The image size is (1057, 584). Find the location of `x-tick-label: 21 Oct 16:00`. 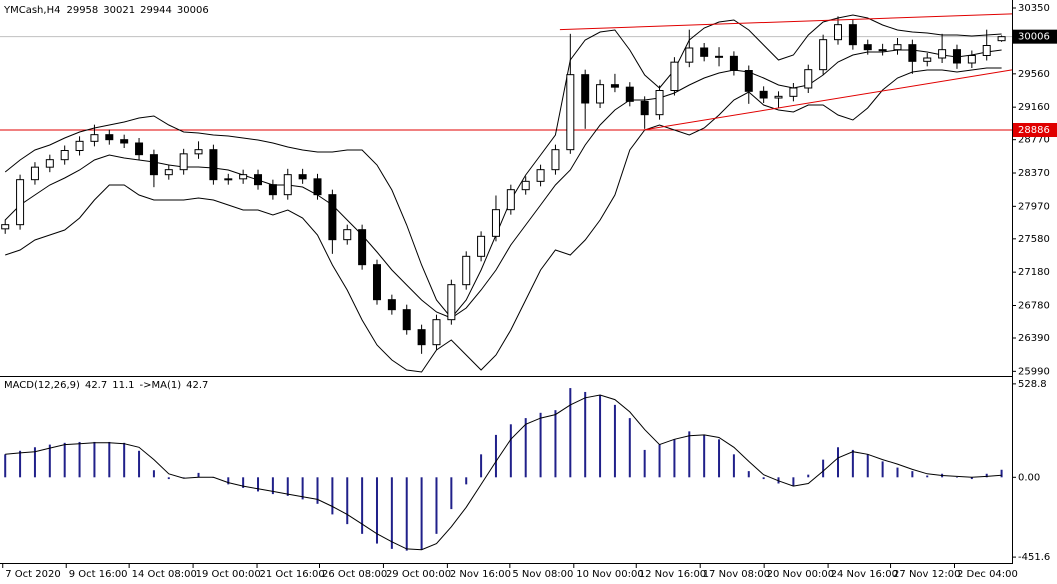

x-tick-label: 21 Oct 16:00 is located at coordinates (292, 574).